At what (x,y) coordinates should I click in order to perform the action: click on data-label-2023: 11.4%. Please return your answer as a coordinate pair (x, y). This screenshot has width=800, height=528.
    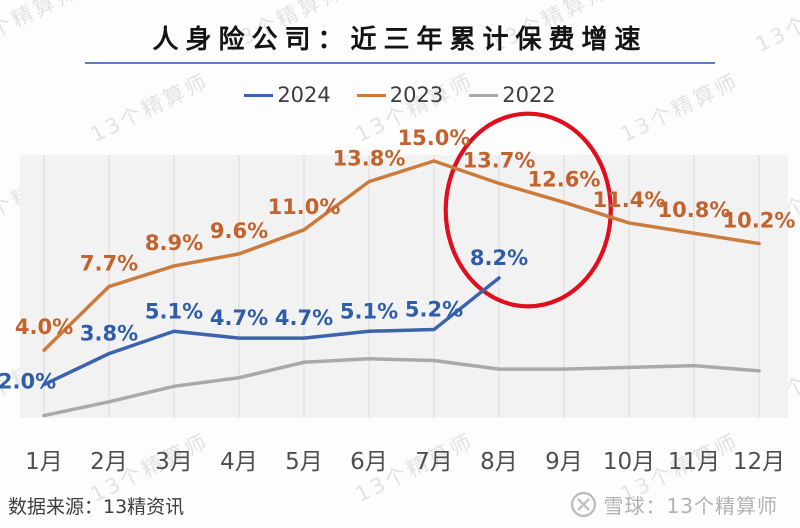
    Looking at the image, I should click on (629, 200).